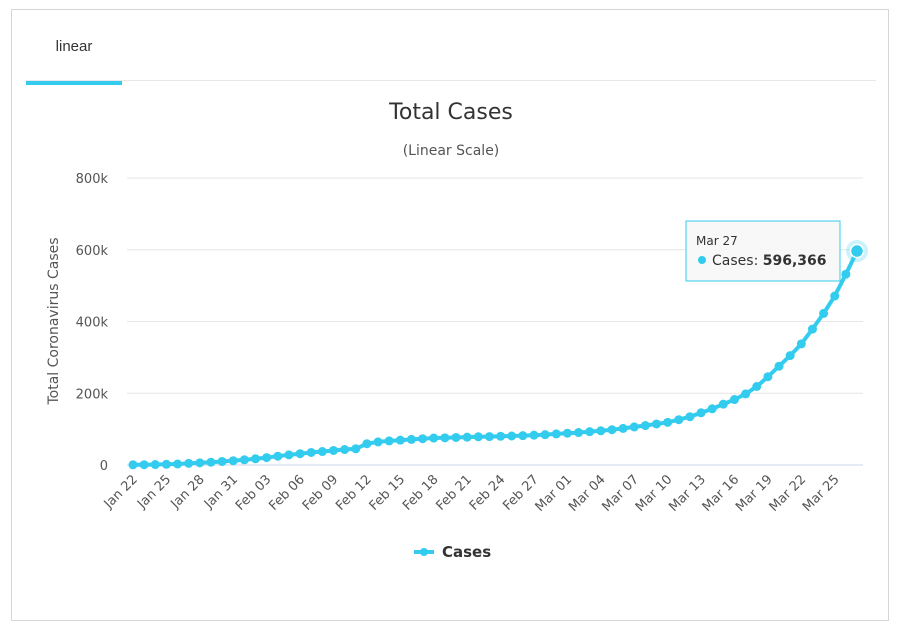 This screenshot has height=629, width=897. I want to click on x-tick-label: Mar 04, so click(587, 493).